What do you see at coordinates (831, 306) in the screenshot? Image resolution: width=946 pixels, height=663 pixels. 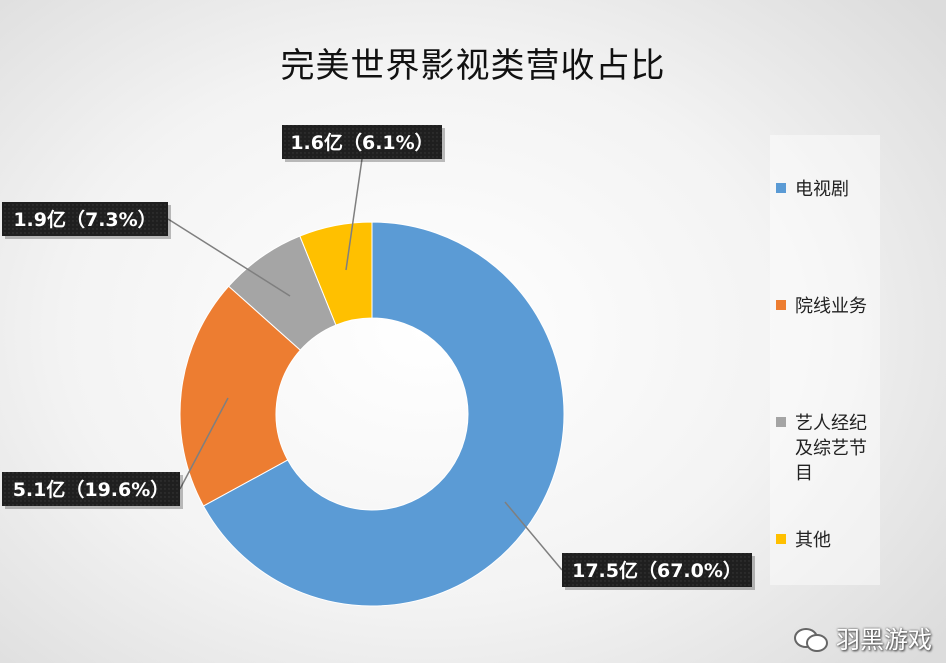 I see `legend-label-cinema: 院线业务` at bounding box center [831, 306].